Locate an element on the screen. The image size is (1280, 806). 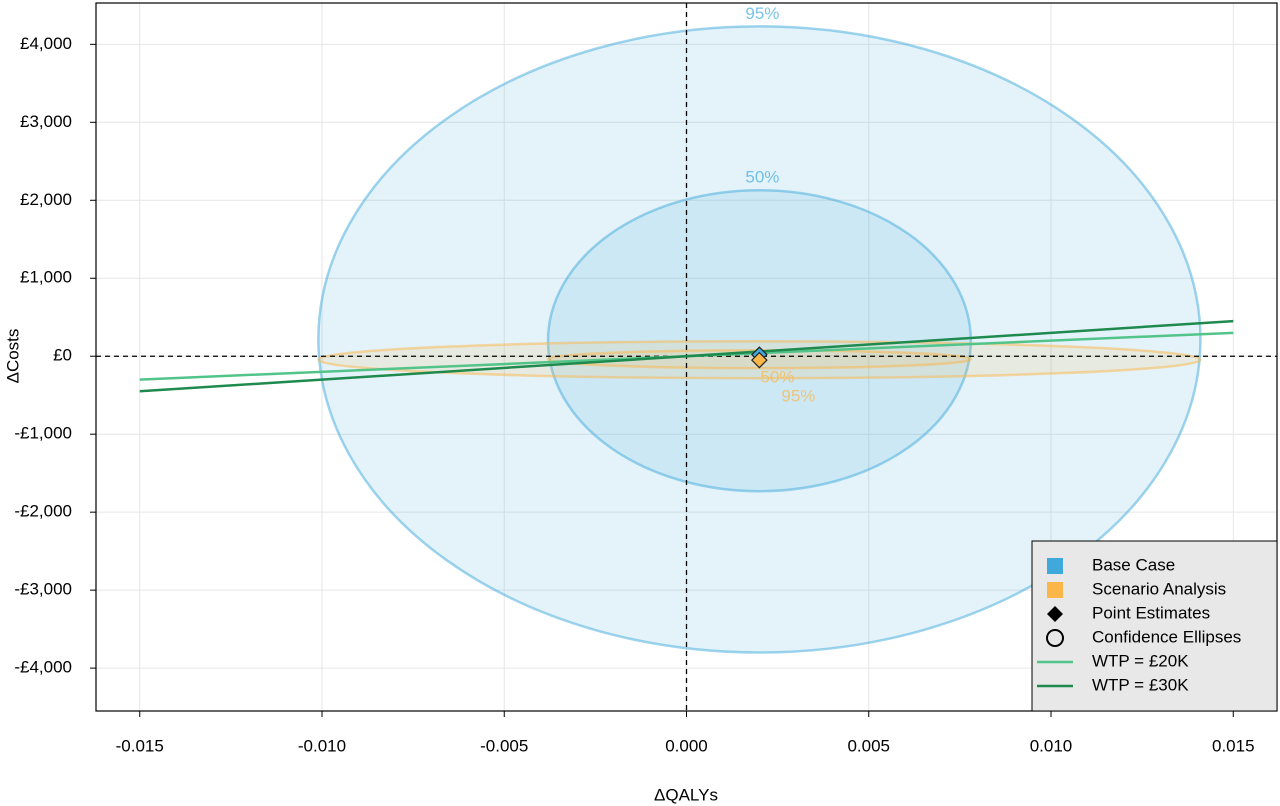
y-axis-title: ΔCosts is located at coordinates (12, 356).